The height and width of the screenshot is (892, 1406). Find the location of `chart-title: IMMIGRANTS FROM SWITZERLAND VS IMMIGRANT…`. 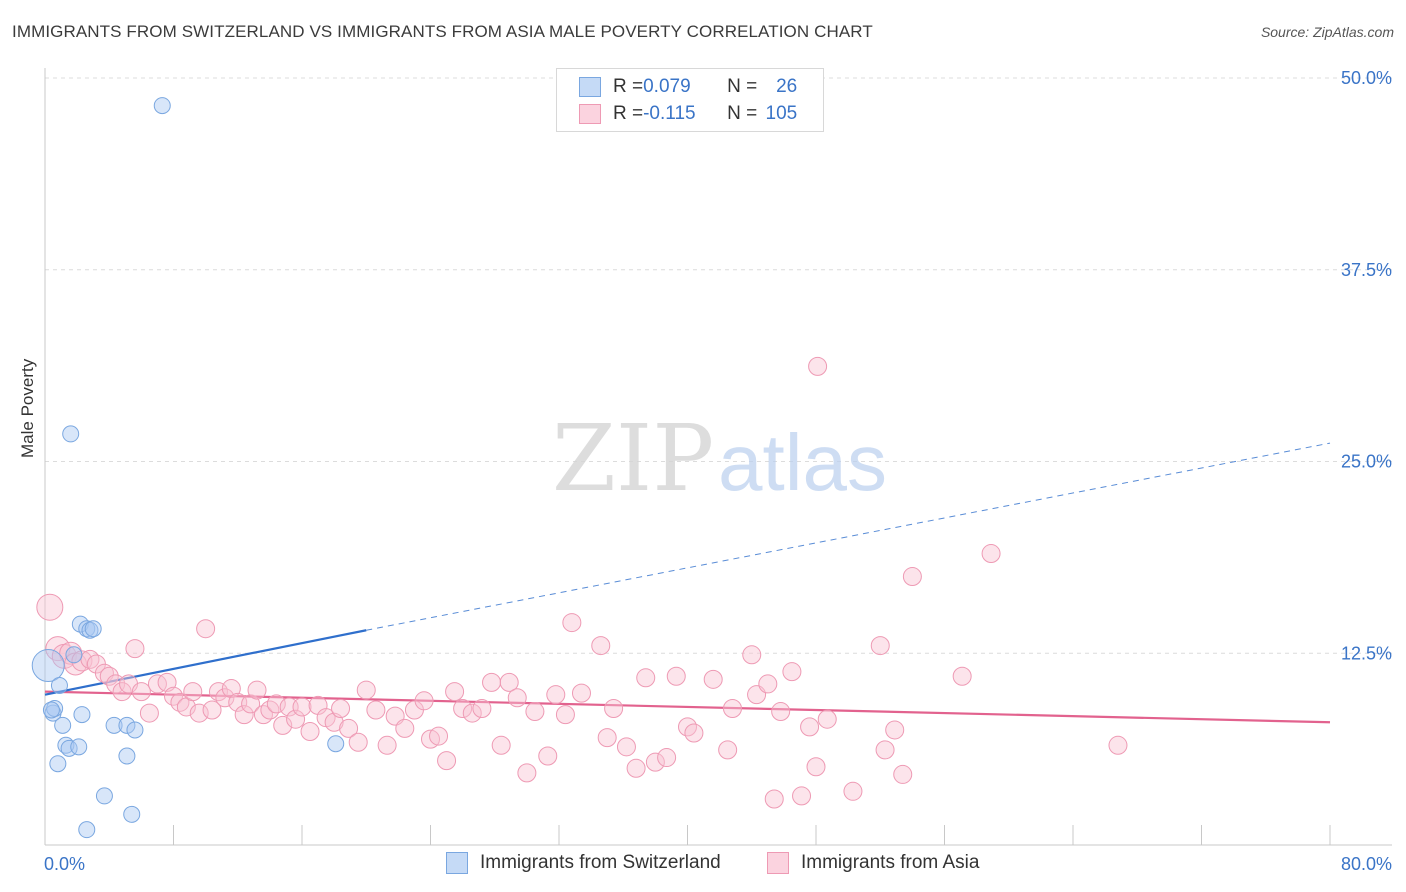

chart-title: IMMIGRANTS FROM SWITZERLAND VS IMMIGRANT… is located at coordinates (442, 31).